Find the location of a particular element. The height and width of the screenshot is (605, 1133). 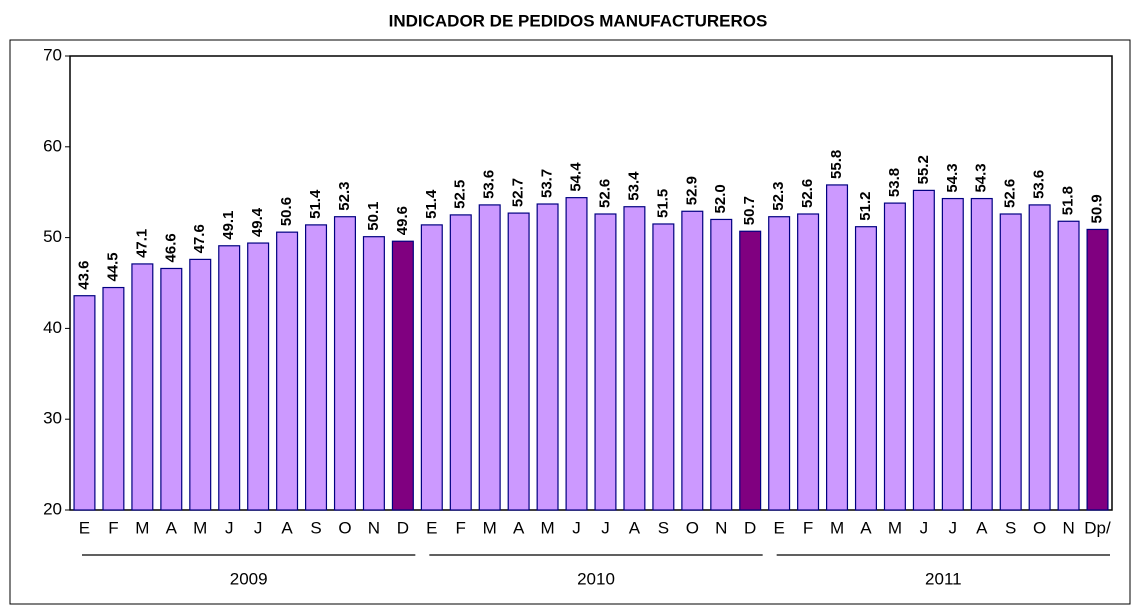

y-tick-label: 30 is located at coordinates (52, 418).